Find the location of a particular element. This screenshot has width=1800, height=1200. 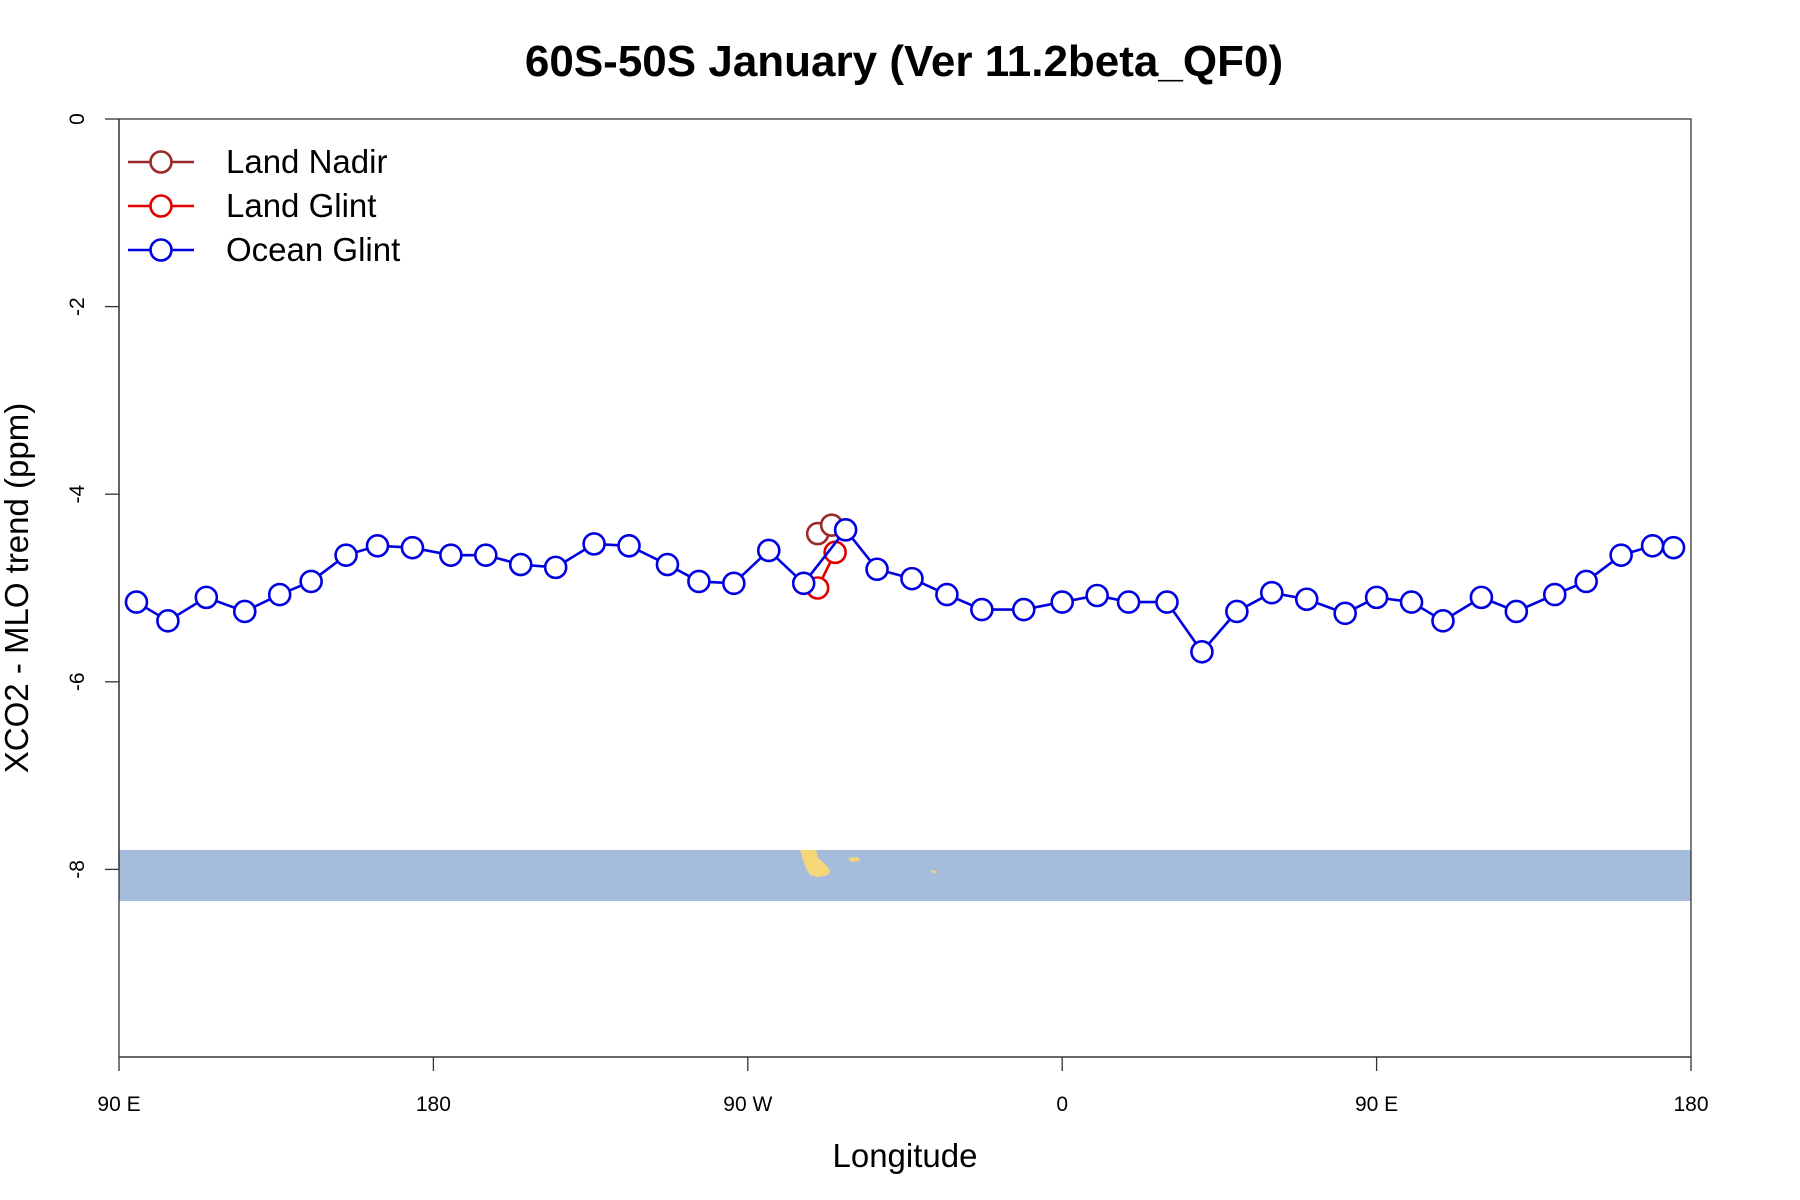

legend-item-land-glint: Land Glint is located at coordinates (252, 205).